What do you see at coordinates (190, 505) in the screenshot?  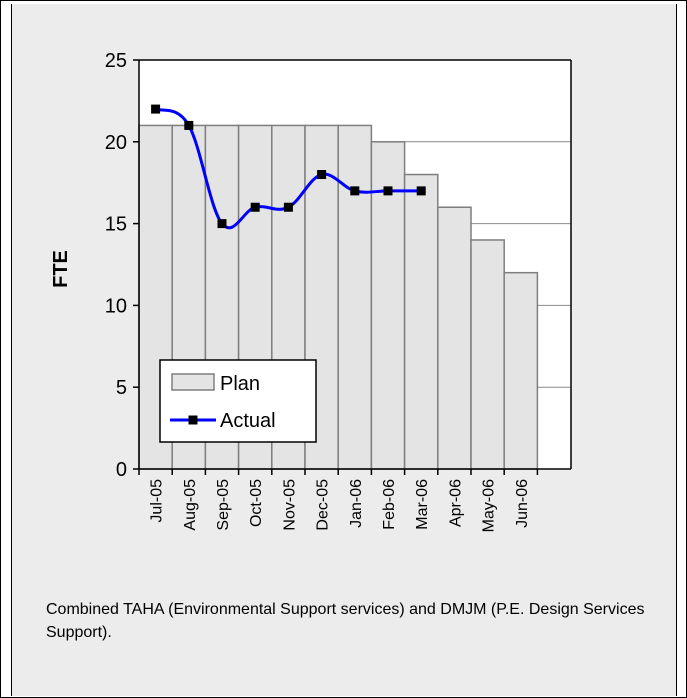 I see `x-tick-label: Aug-05` at bounding box center [190, 505].